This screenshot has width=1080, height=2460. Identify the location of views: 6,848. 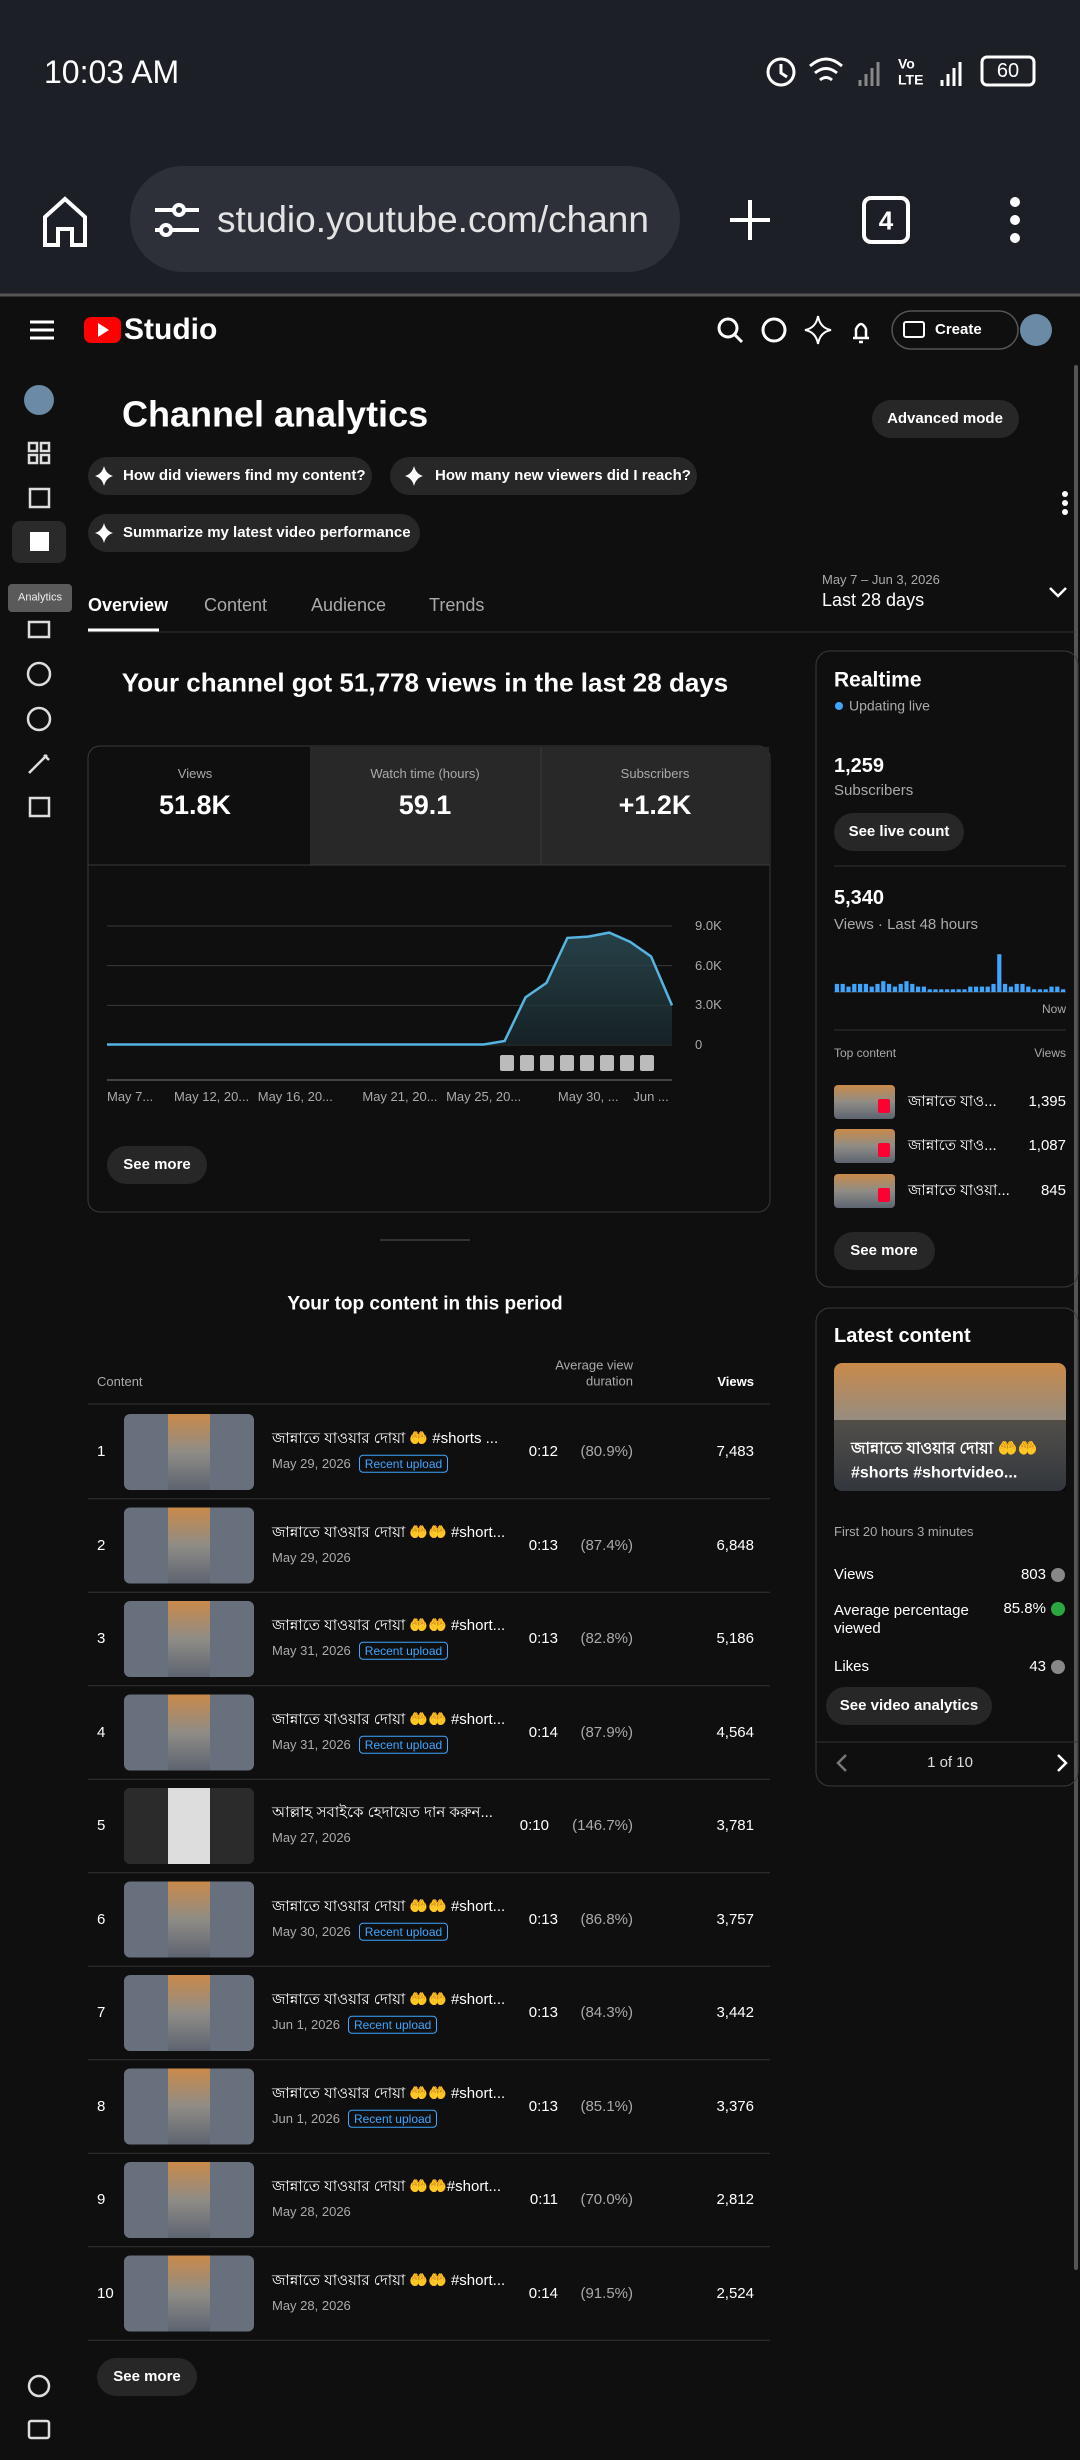
(735, 1545).